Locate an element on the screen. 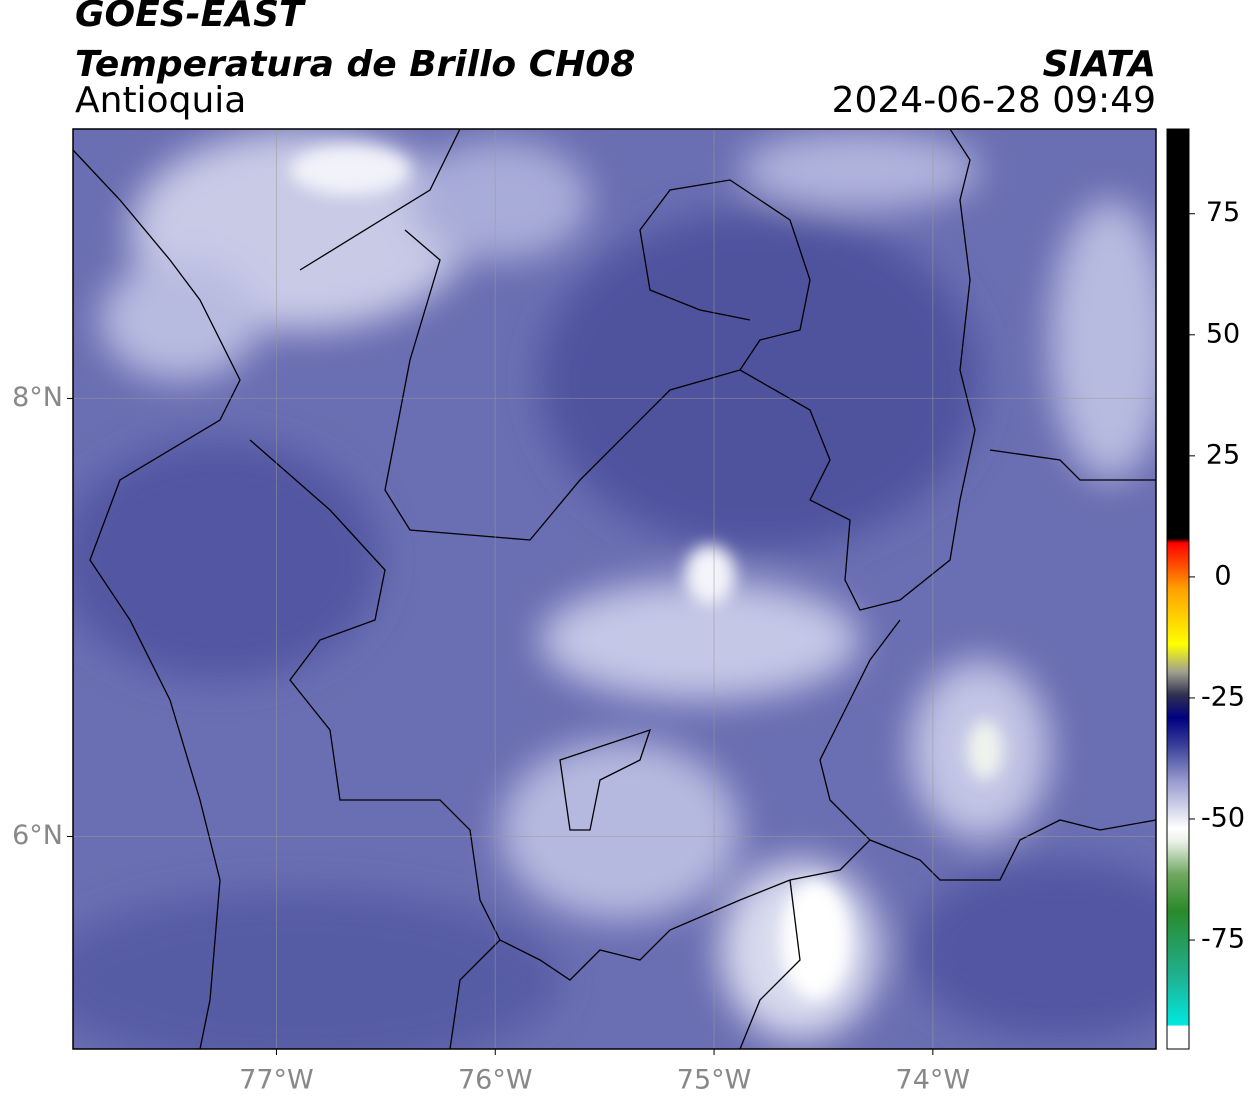 Image resolution: width=1252 pixels, height=1099 pixels. colorbar-tick-label: 75 is located at coordinates (1223, 212).